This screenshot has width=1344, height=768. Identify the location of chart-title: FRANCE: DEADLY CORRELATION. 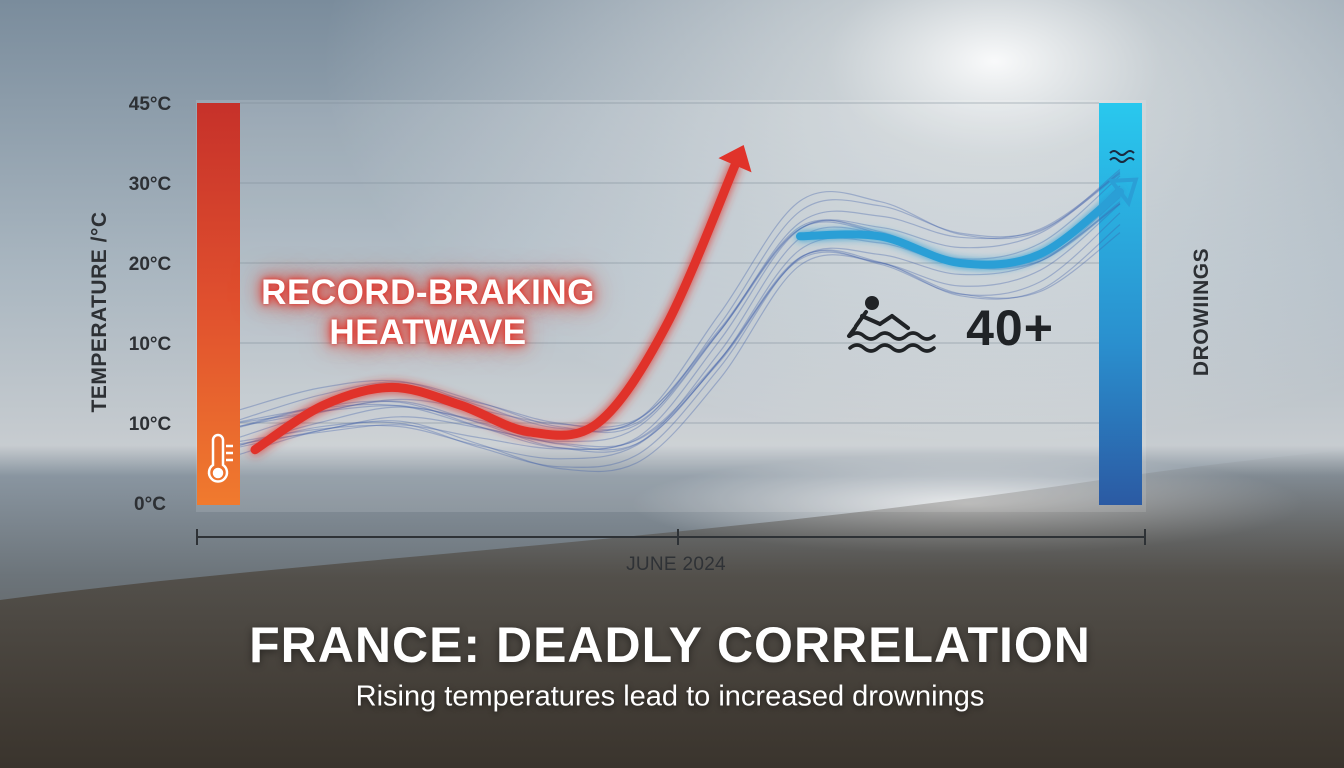
(670, 645).